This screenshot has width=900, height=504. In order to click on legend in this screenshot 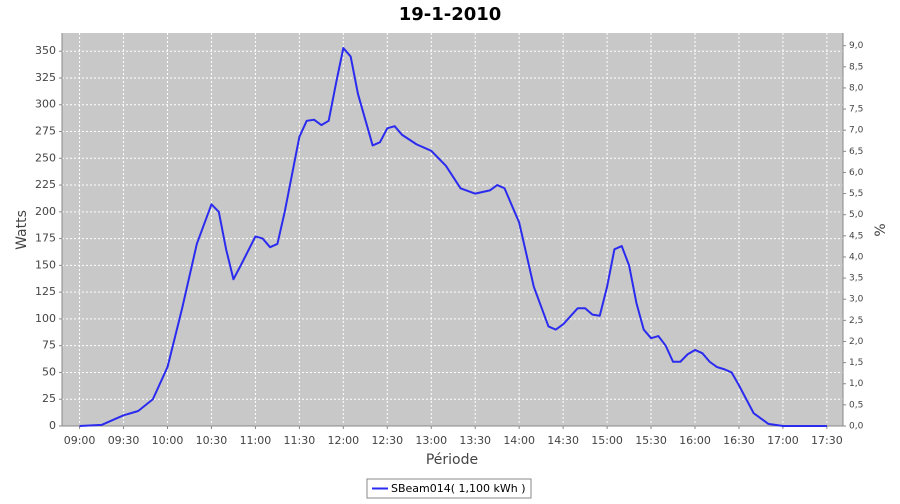, I will do `click(449, 488)`.